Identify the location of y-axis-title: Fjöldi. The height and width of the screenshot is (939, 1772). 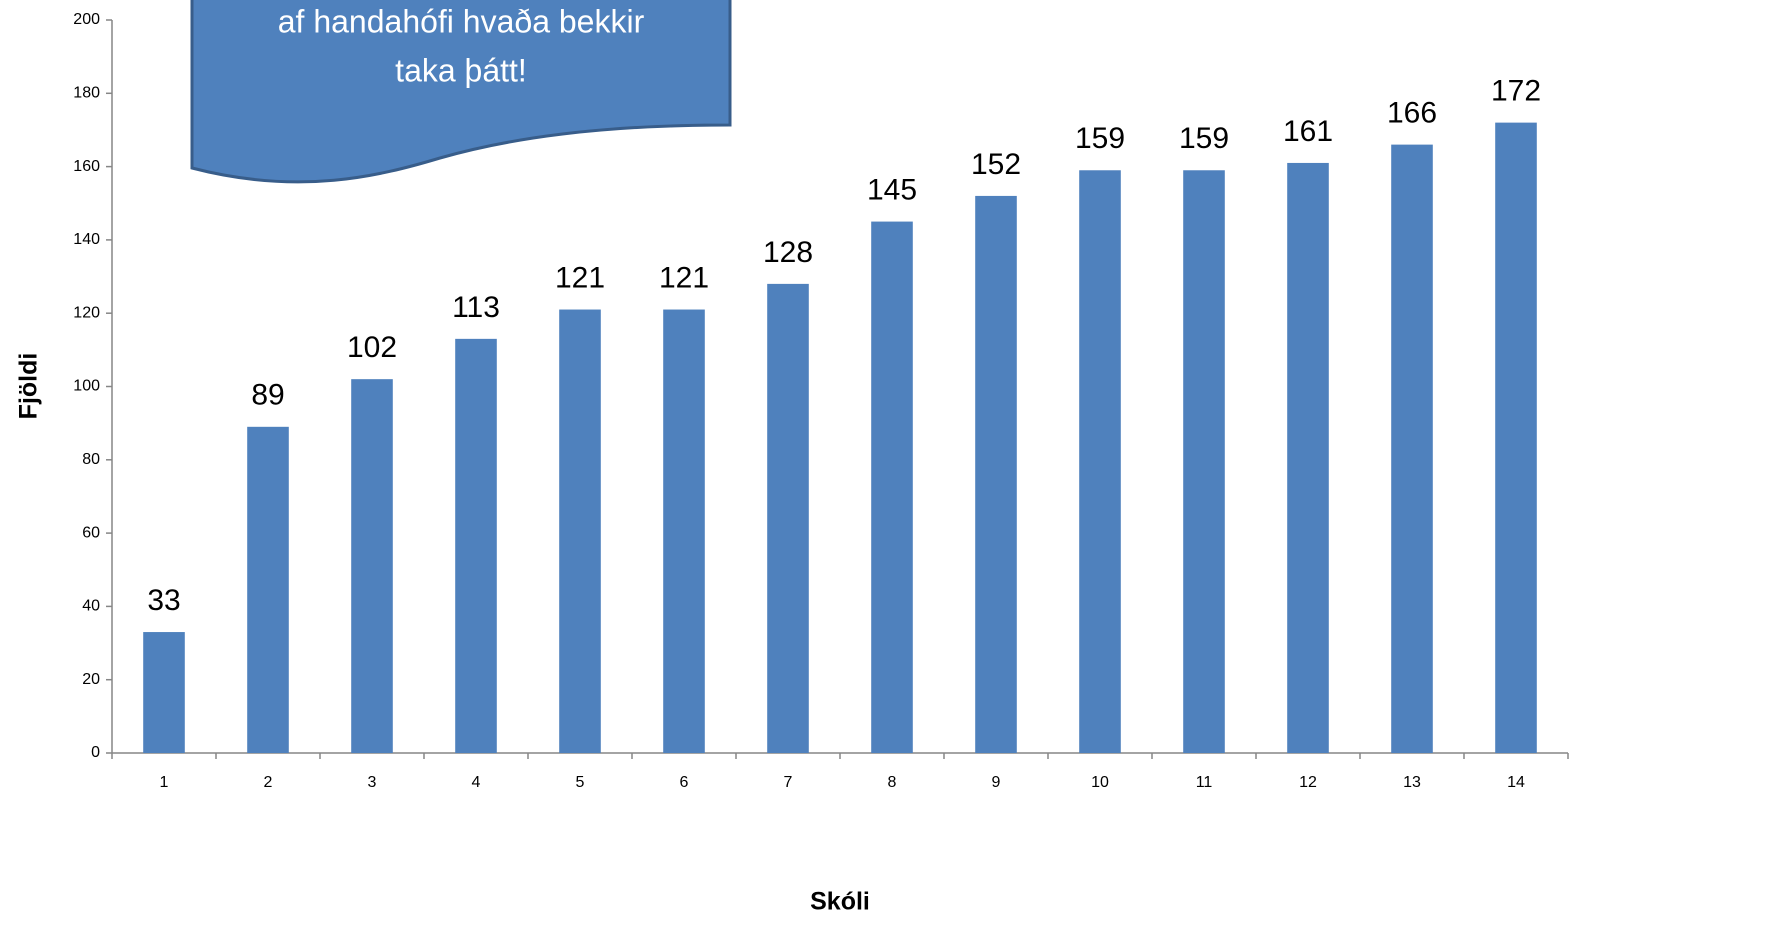
(29, 386).